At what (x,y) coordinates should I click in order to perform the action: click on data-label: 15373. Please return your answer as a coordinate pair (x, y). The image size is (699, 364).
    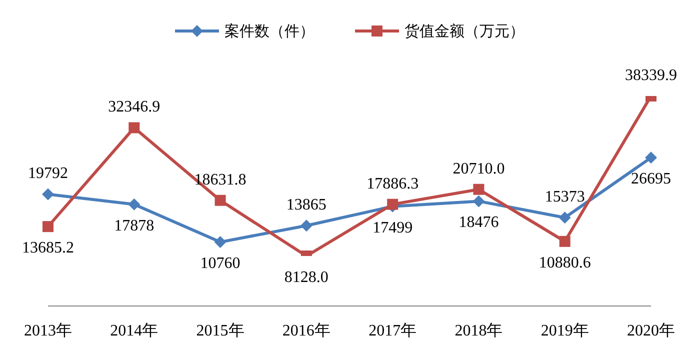
    Looking at the image, I should click on (564, 197).